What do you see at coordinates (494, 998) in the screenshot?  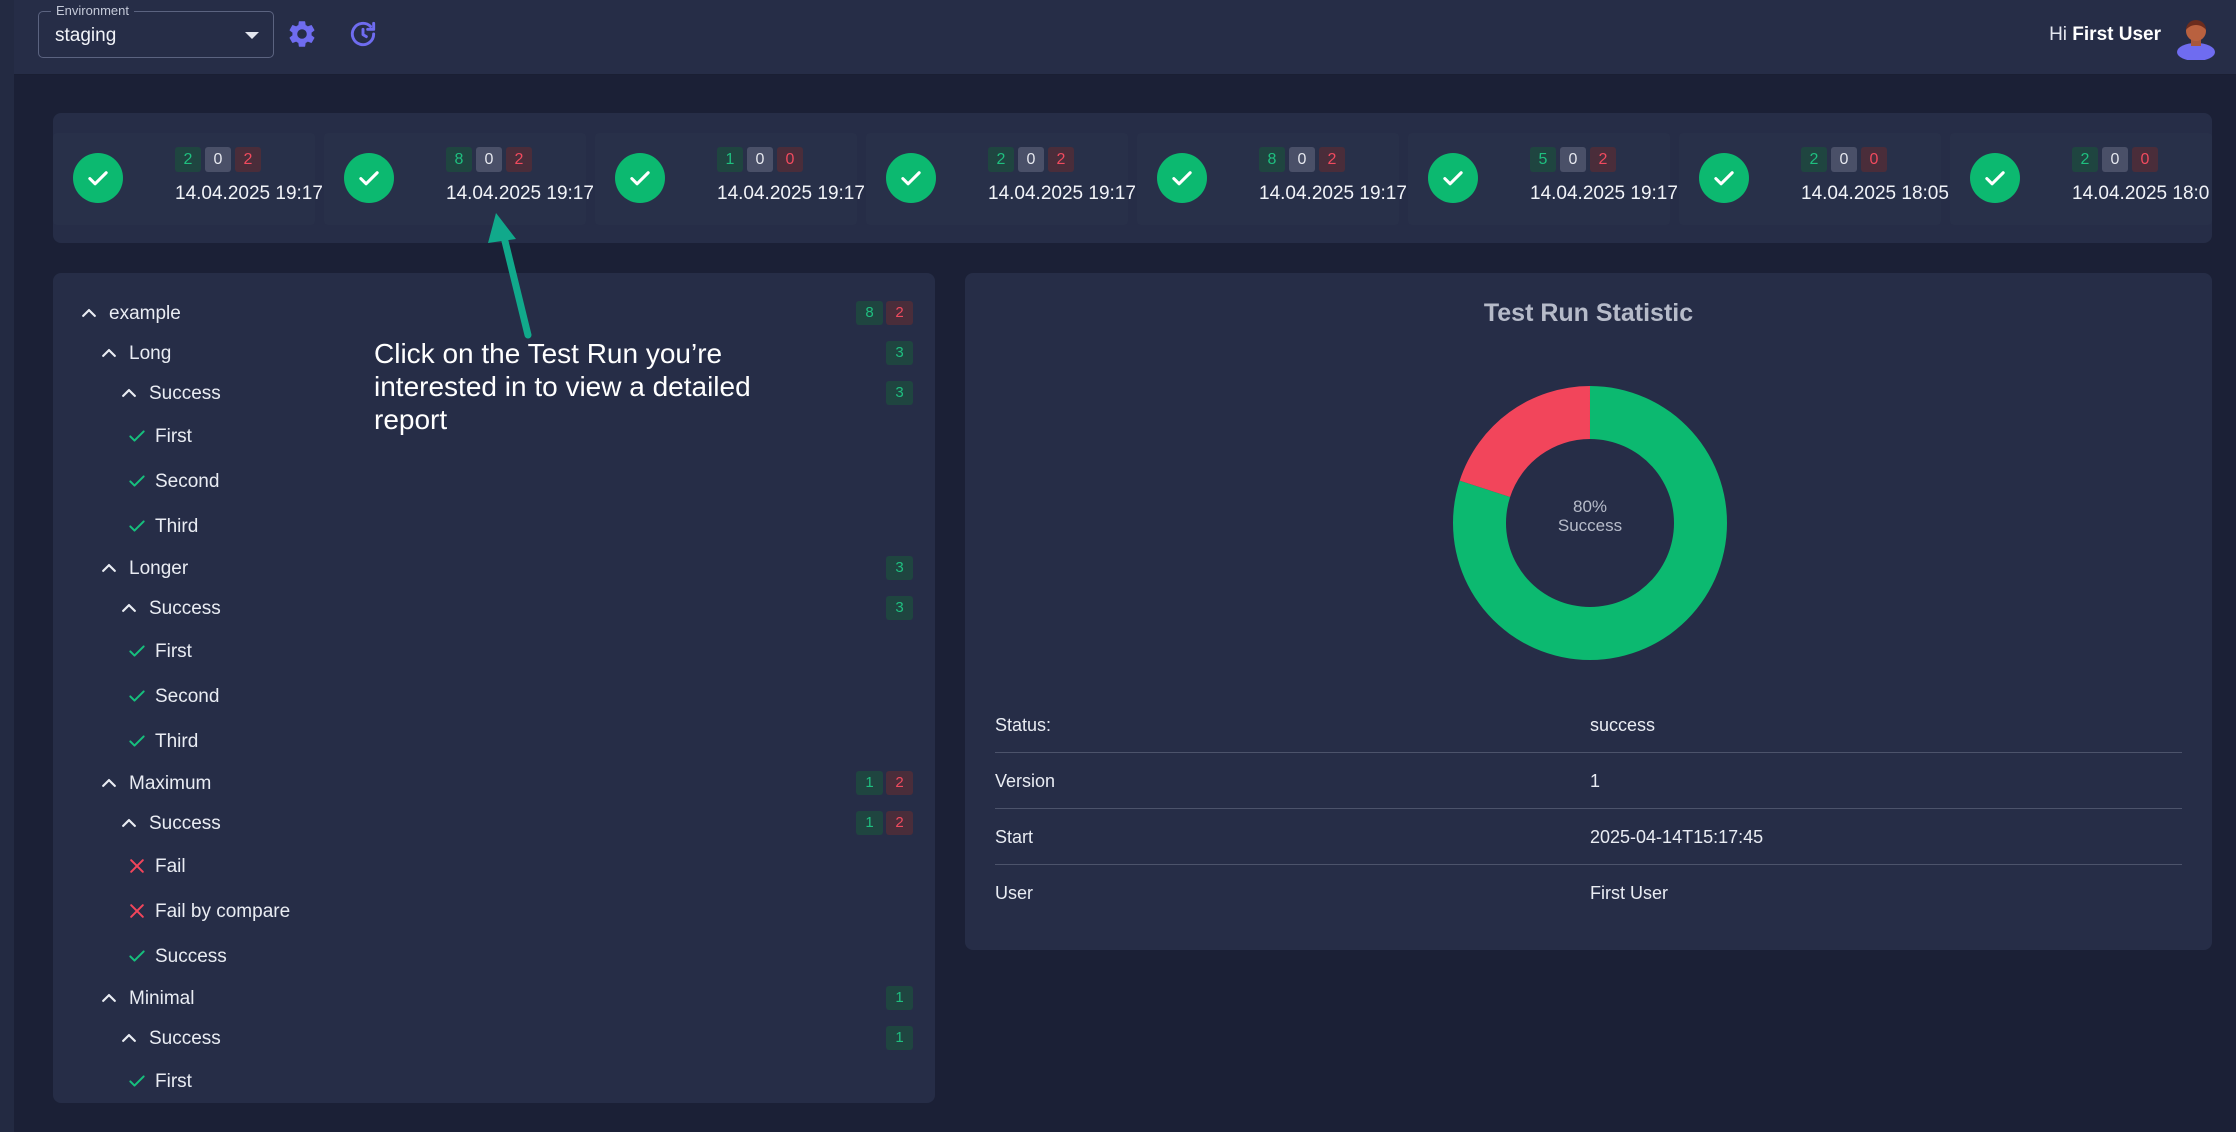 I see `tree-group-node: Minimal 1` at bounding box center [494, 998].